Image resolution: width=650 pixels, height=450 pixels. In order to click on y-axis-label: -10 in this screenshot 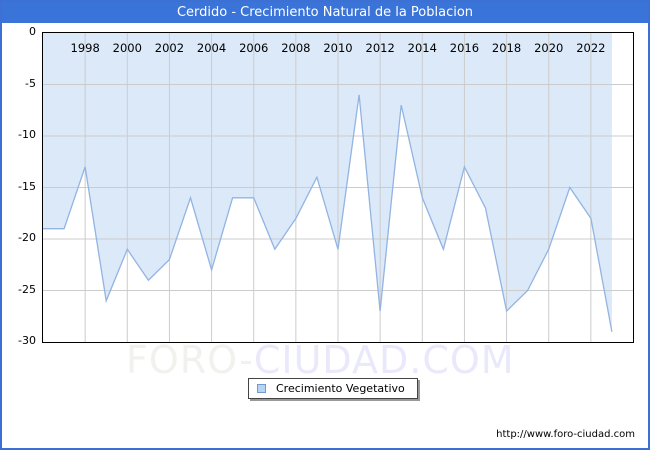, I will do `click(27, 134)`.